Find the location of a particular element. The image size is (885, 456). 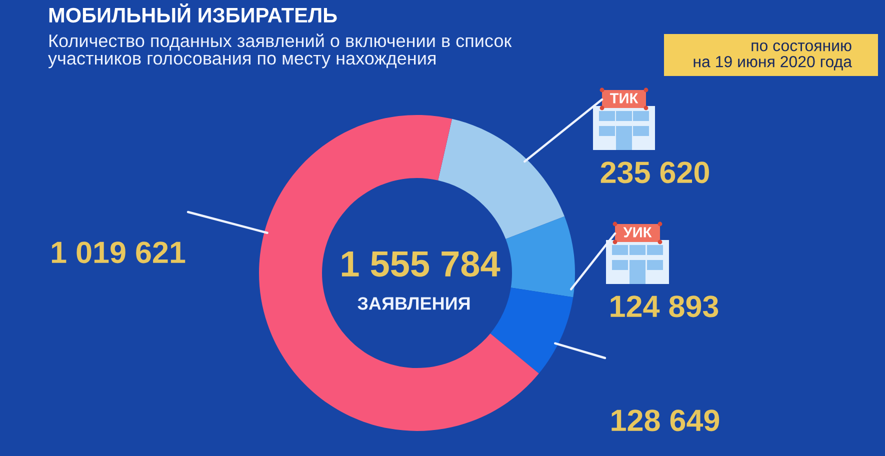

text: по состоянию на 19 июня 2020 года is located at coordinates (773, 56).